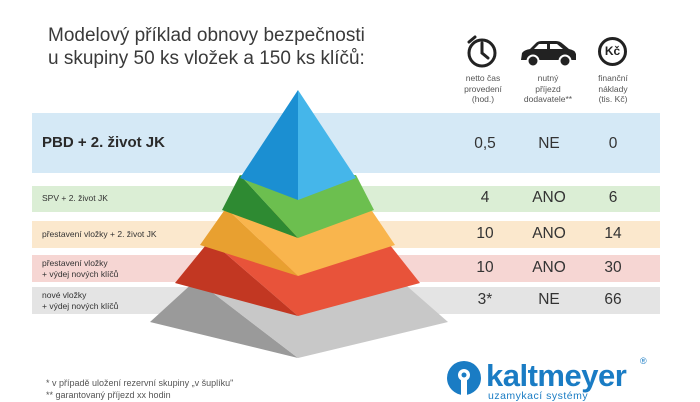 Image resolution: width=700 pixels, height=402 pixels. What do you see at coordinates (485, 233) in the screenshot?
I see `row-3-time: 10` at bounding box center [485, 233].